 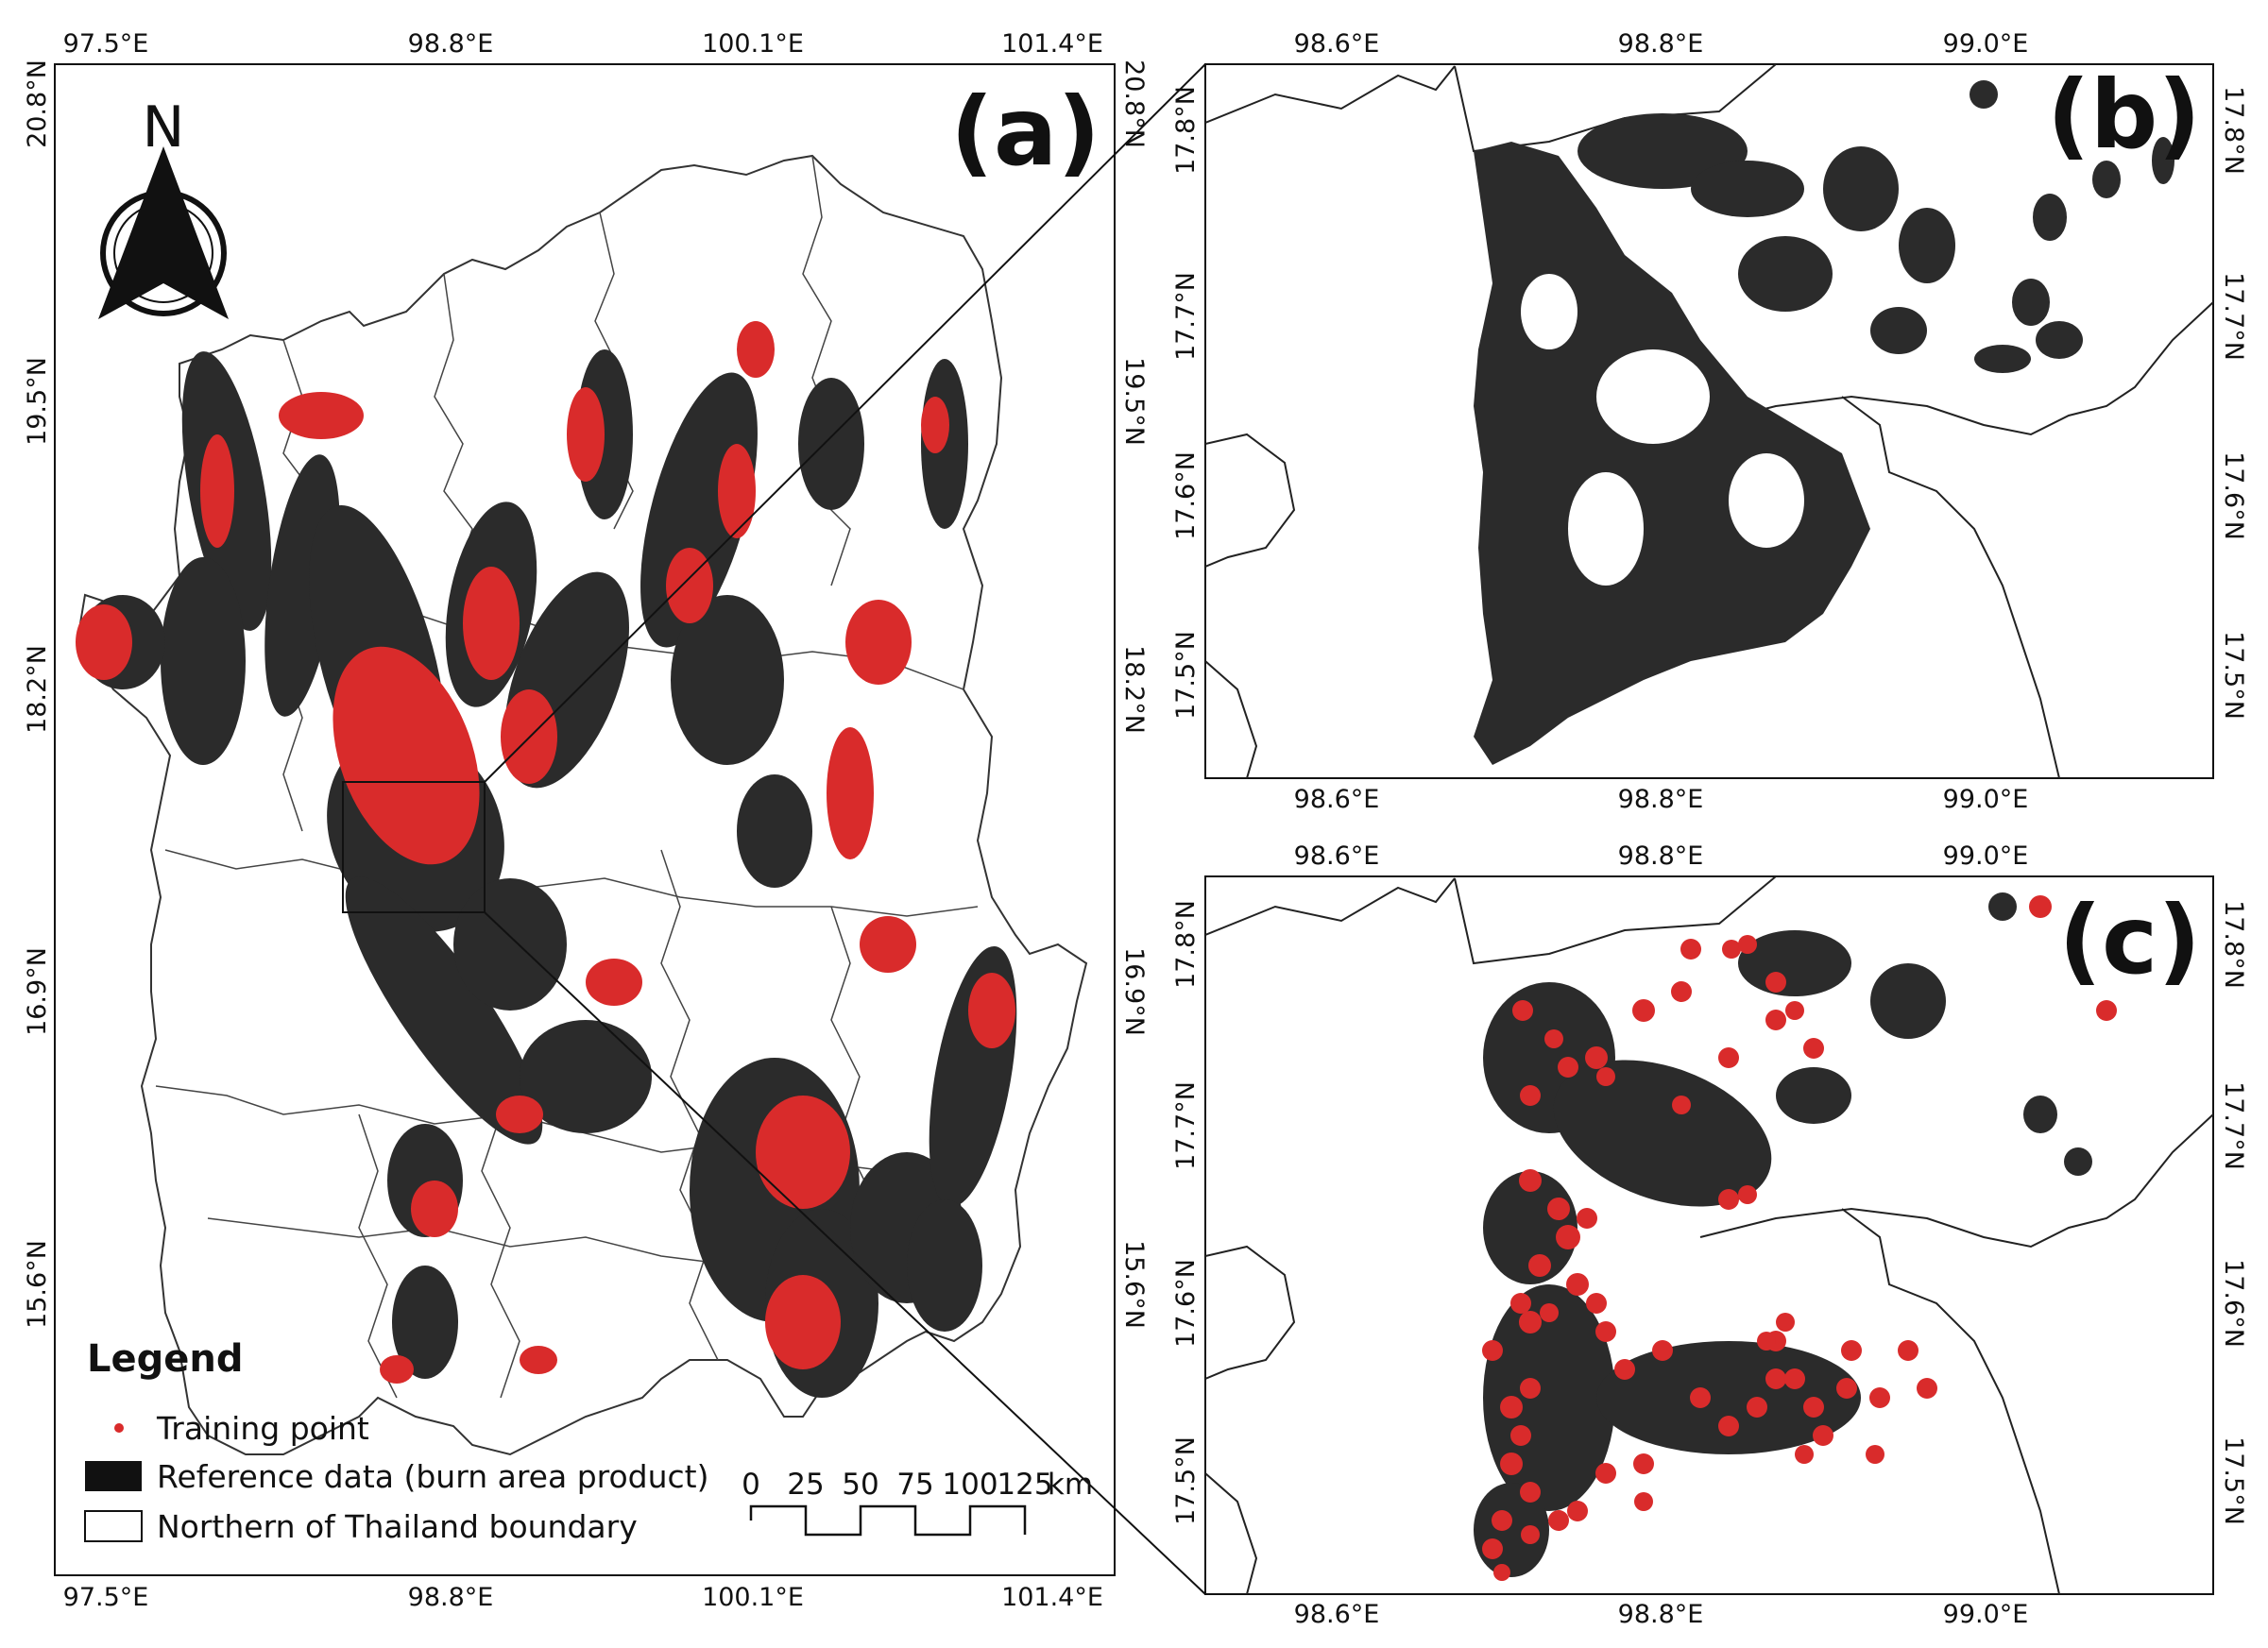 What do you see at coordinates (970, 1485) in the screenshot?
I see `scale-bar-label: 100` at bounding box center [970, 1485].